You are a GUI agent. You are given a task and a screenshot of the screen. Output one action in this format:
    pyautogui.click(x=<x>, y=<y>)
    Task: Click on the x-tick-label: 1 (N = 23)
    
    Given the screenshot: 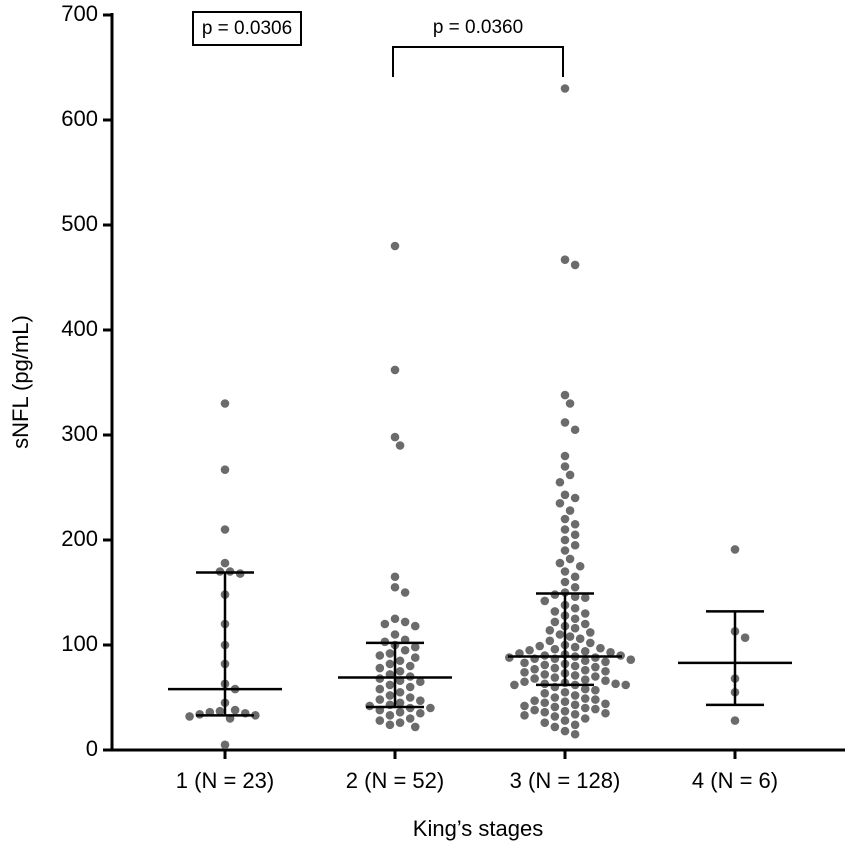 What is the action you would take?
    pyautogui.click(x=225, y=780)
    